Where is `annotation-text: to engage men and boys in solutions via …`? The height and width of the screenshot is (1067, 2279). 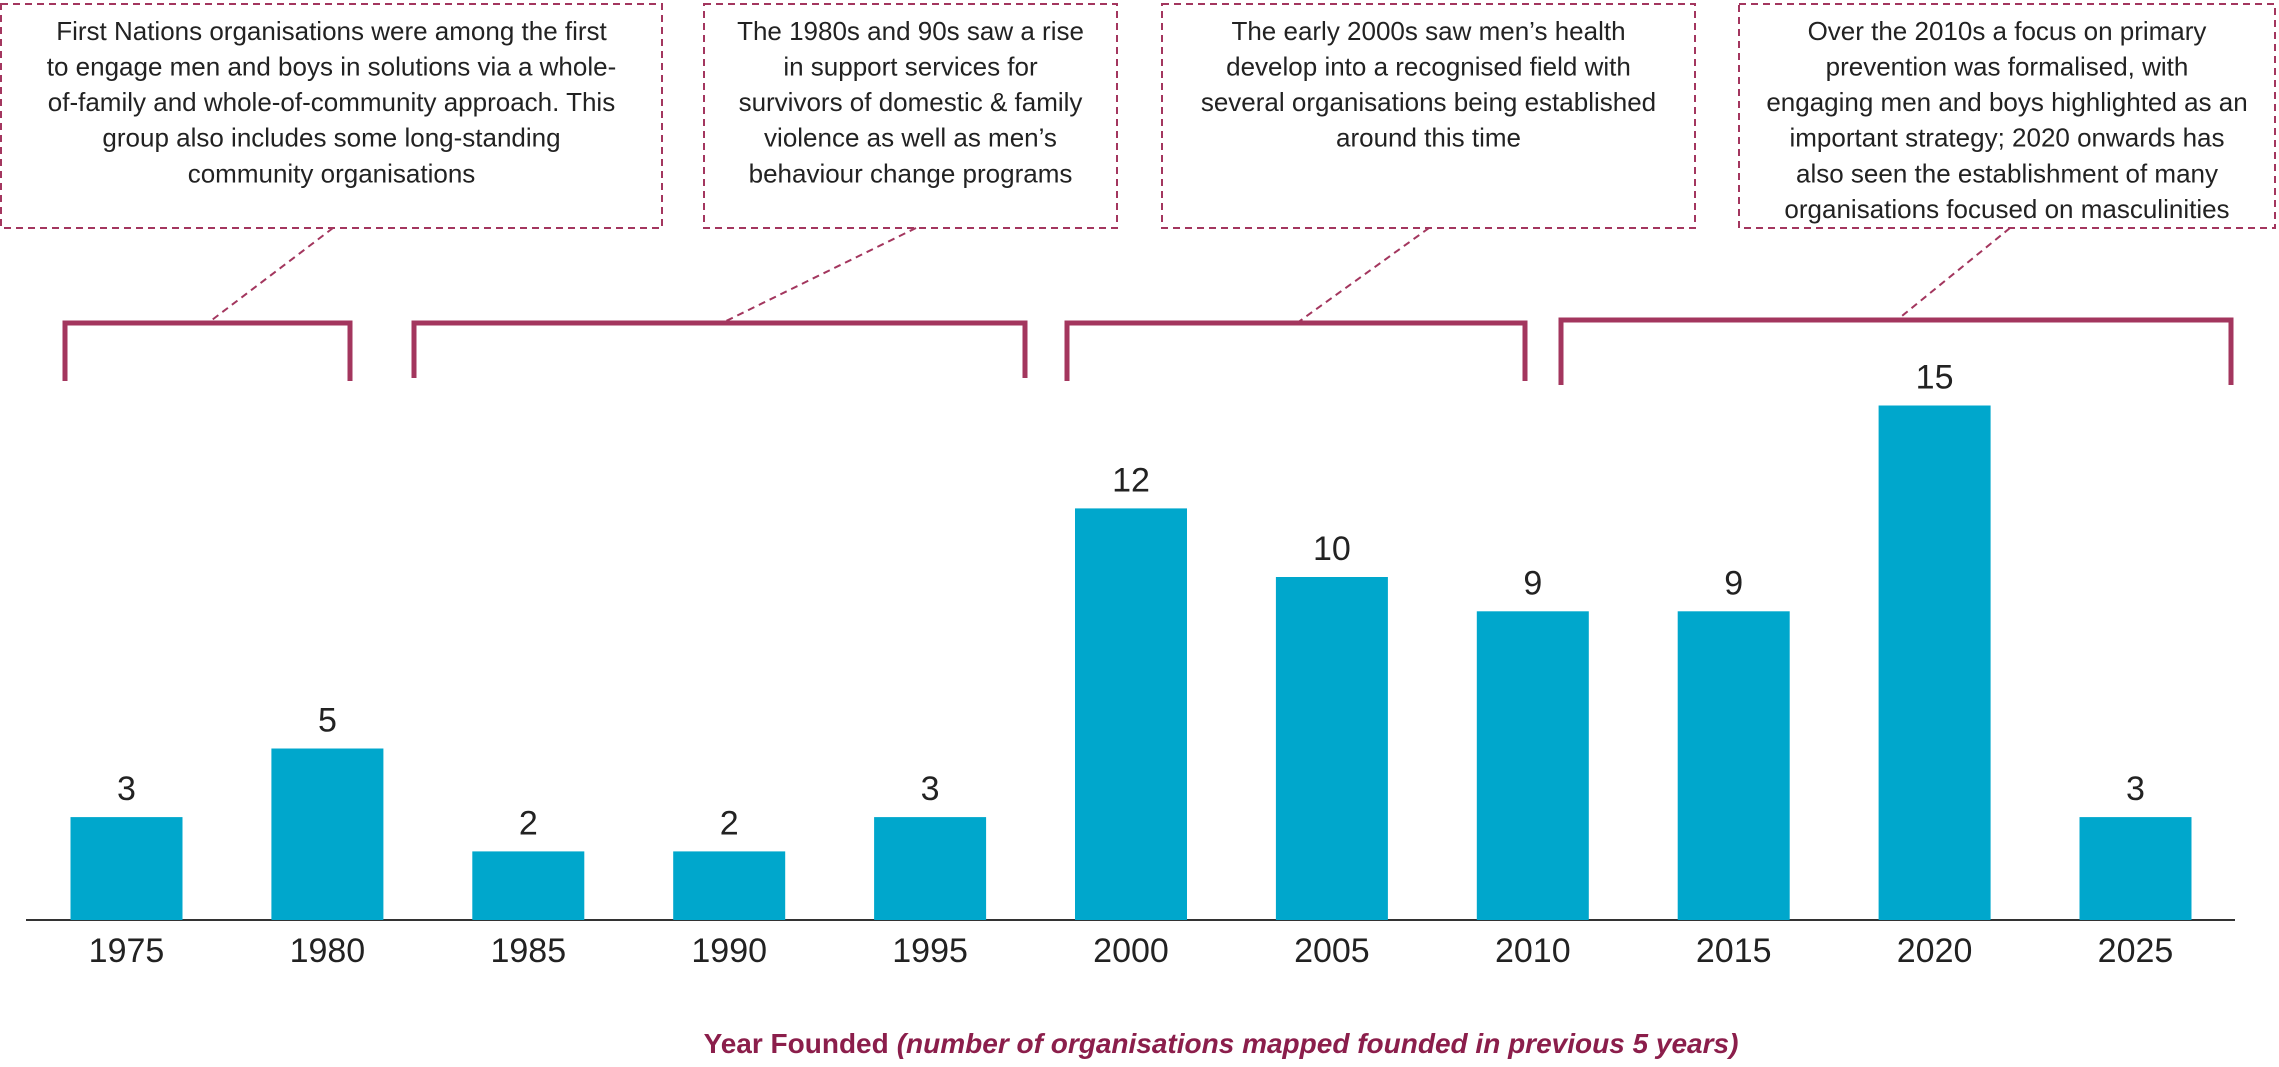 annotation-text: to engage men and boys in solutions via … is located at coordinates (331, 66).